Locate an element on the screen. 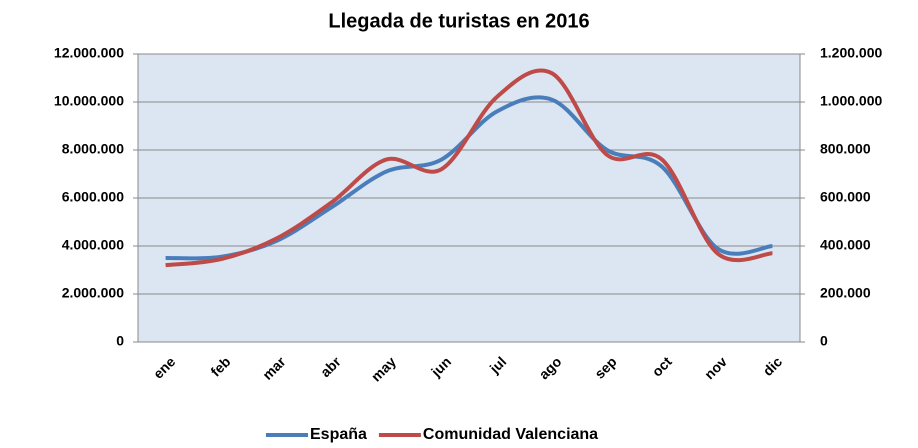 The width and height of the screenshot is (918, 448). y-tick-label: 10.000.000 is located at coordinates (89, 101).